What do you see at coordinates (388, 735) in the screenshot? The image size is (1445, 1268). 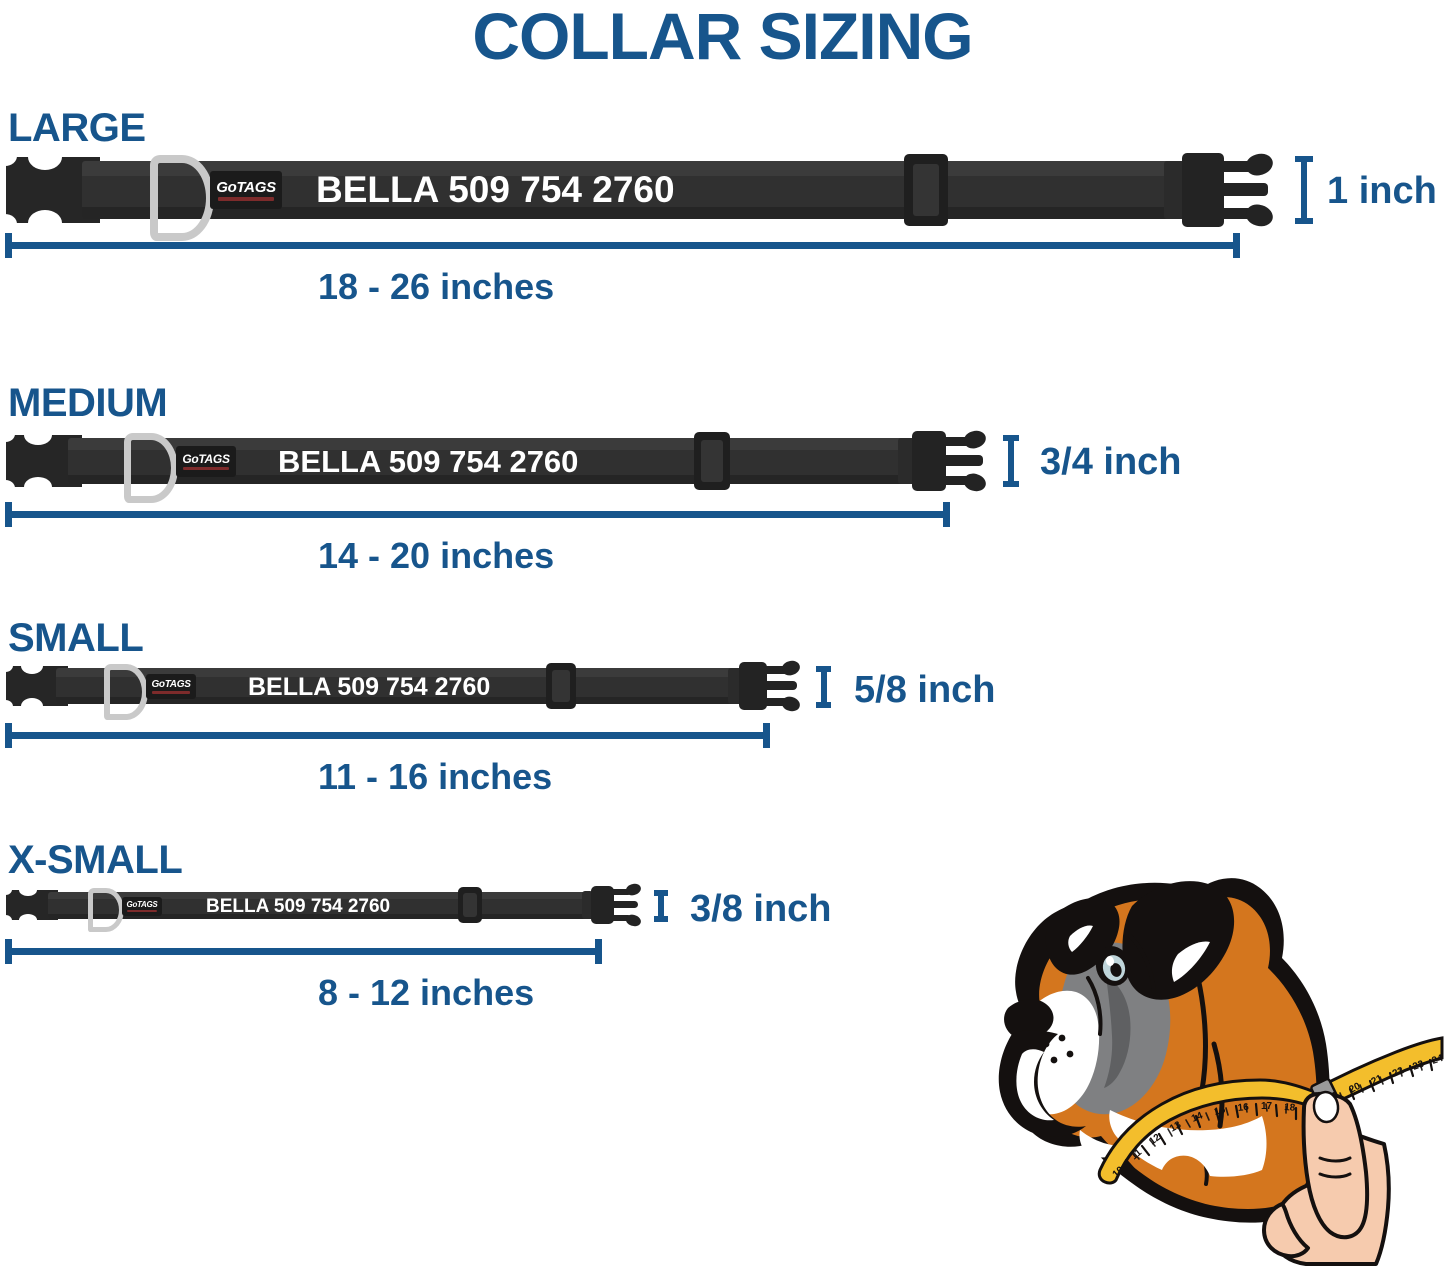 I see `length-dimension-line-small` at bounding box center [388, 735].